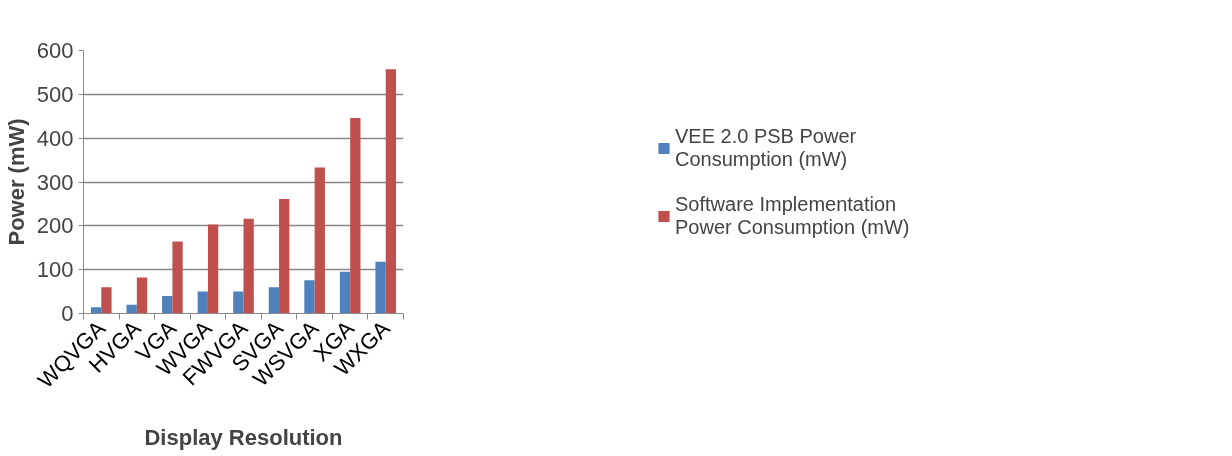  Describe the element at coordinates (55, 182) in the screenshot. I see `y-tick-label: 300` at that location.